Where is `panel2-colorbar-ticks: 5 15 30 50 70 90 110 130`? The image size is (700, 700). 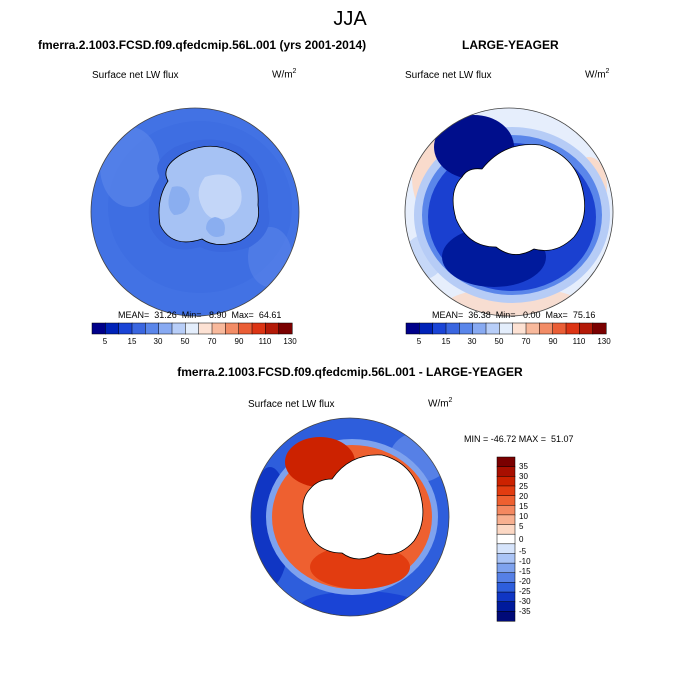
panel2-colorbar-ticks: 5 15 30 50 70 90 110 130 is located at coordinates (508, 343).